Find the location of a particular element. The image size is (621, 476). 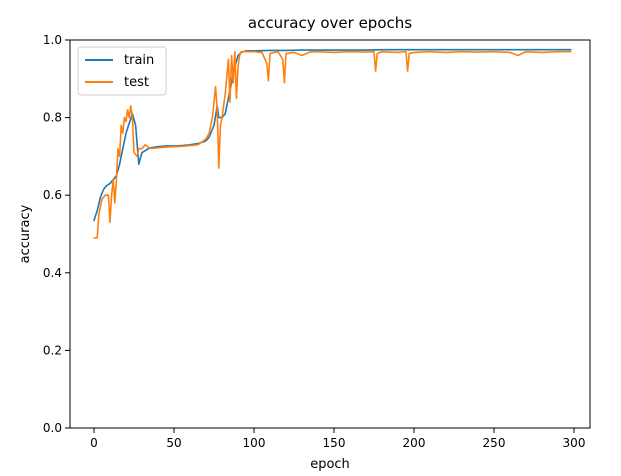

chart-title: accuracy over epochs is located at coordinates (330, 23).